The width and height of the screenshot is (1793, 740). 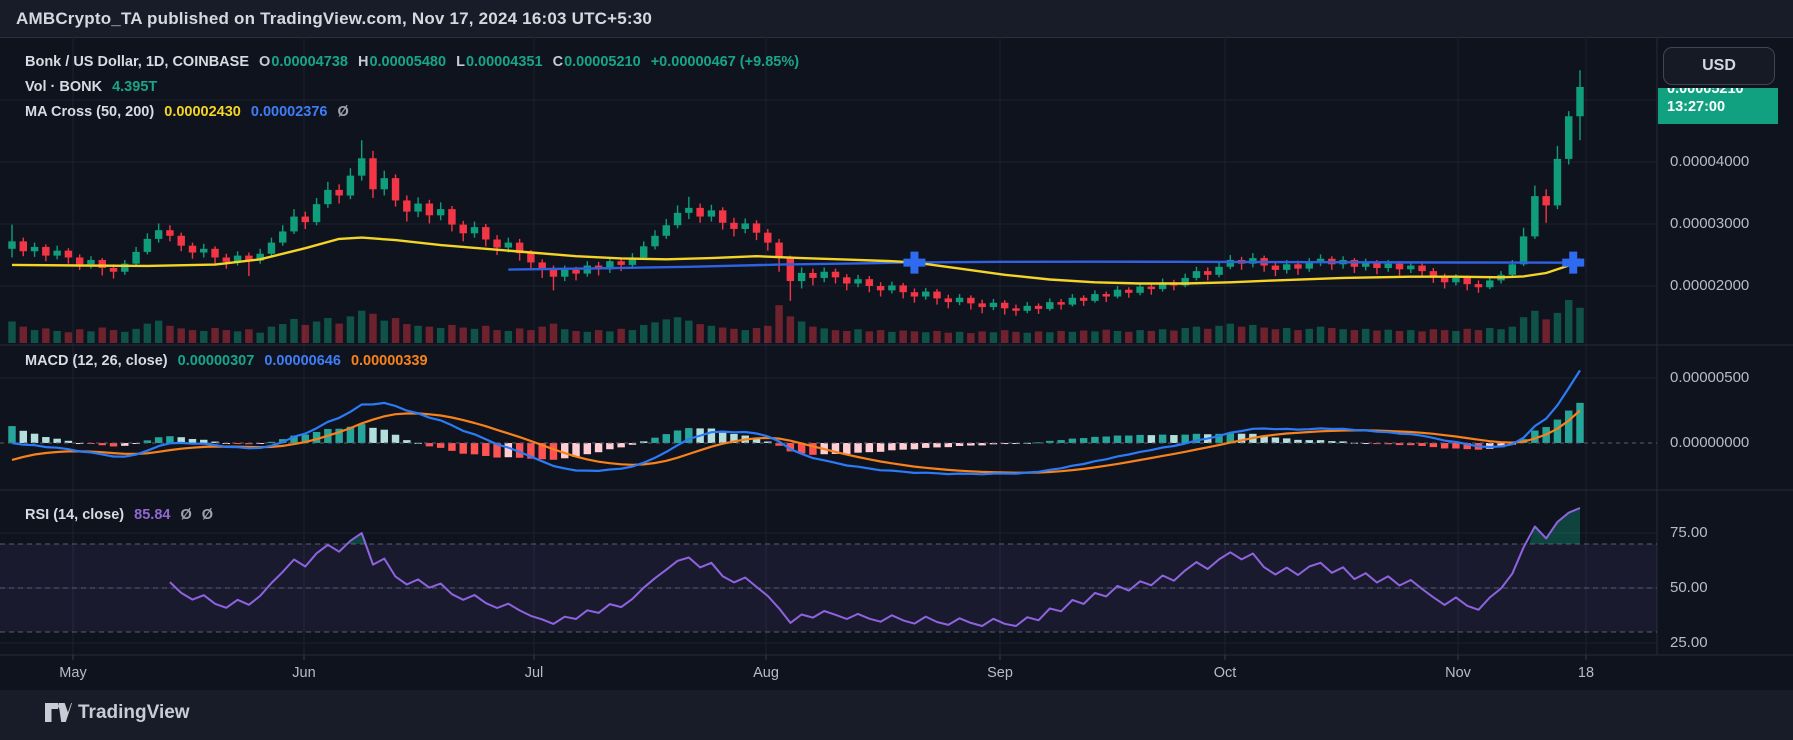 I want to click on rsi-legend-row: RSI (14, close) 85.84 Ø Ø, so click(x=122, y=515).